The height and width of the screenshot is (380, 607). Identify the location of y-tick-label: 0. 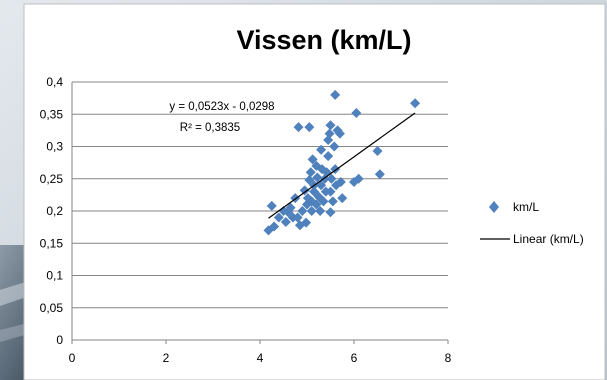
(59, 340).